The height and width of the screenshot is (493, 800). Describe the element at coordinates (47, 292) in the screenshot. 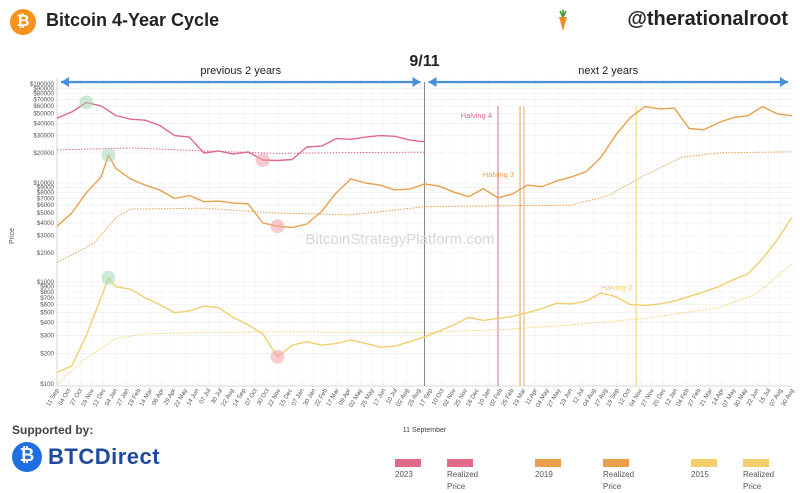

I see `y-tick-label: $800` at that location.